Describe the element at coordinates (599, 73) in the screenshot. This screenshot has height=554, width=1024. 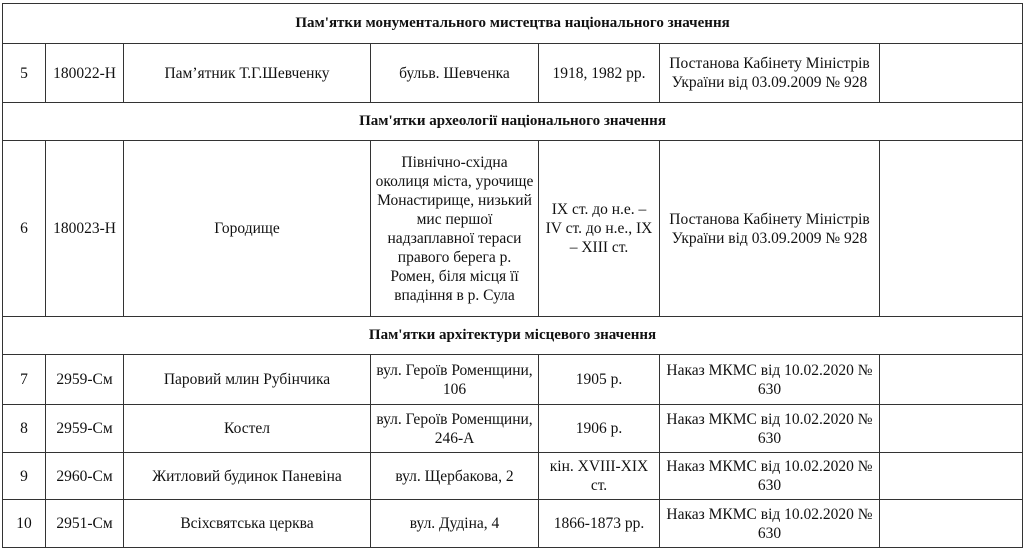
I see `cell-date: 1918, 1982 рр.` at that location.